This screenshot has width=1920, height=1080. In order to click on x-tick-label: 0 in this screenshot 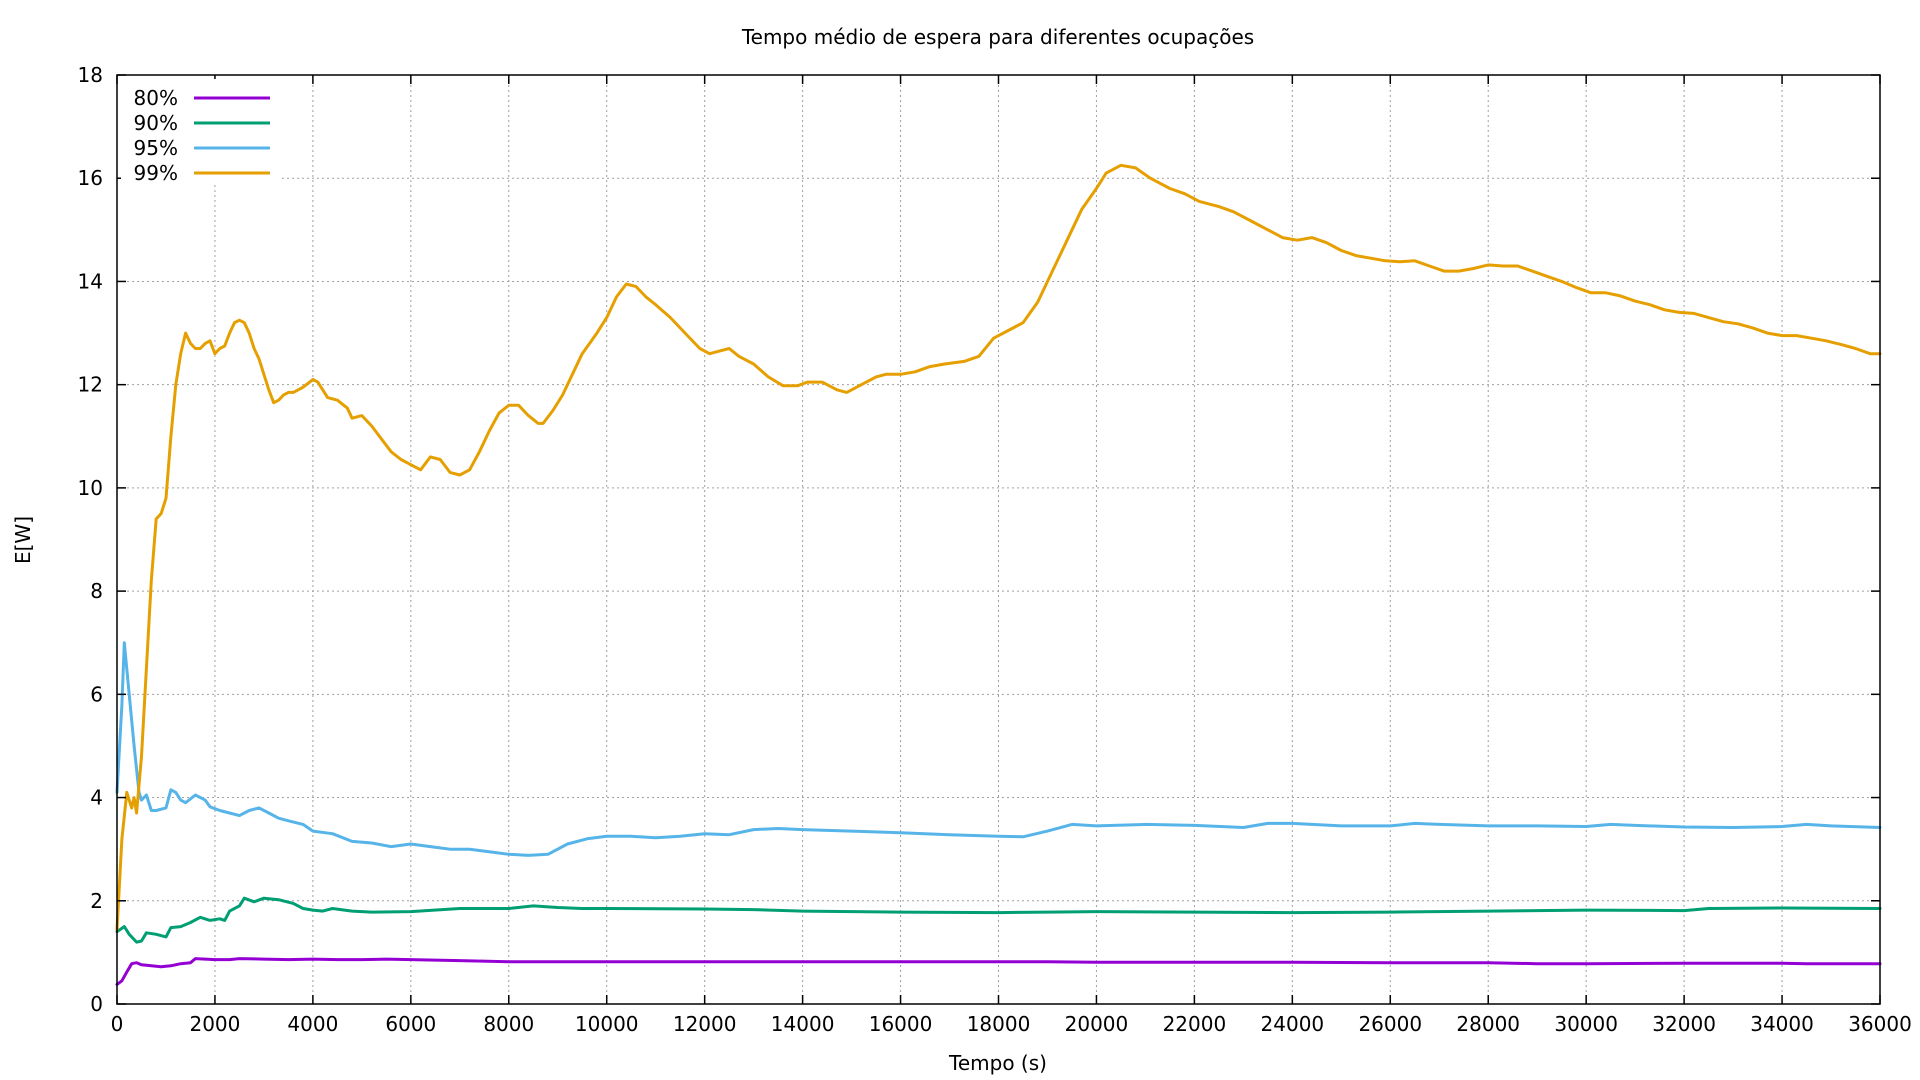, I will do `click(117, 1024)`.